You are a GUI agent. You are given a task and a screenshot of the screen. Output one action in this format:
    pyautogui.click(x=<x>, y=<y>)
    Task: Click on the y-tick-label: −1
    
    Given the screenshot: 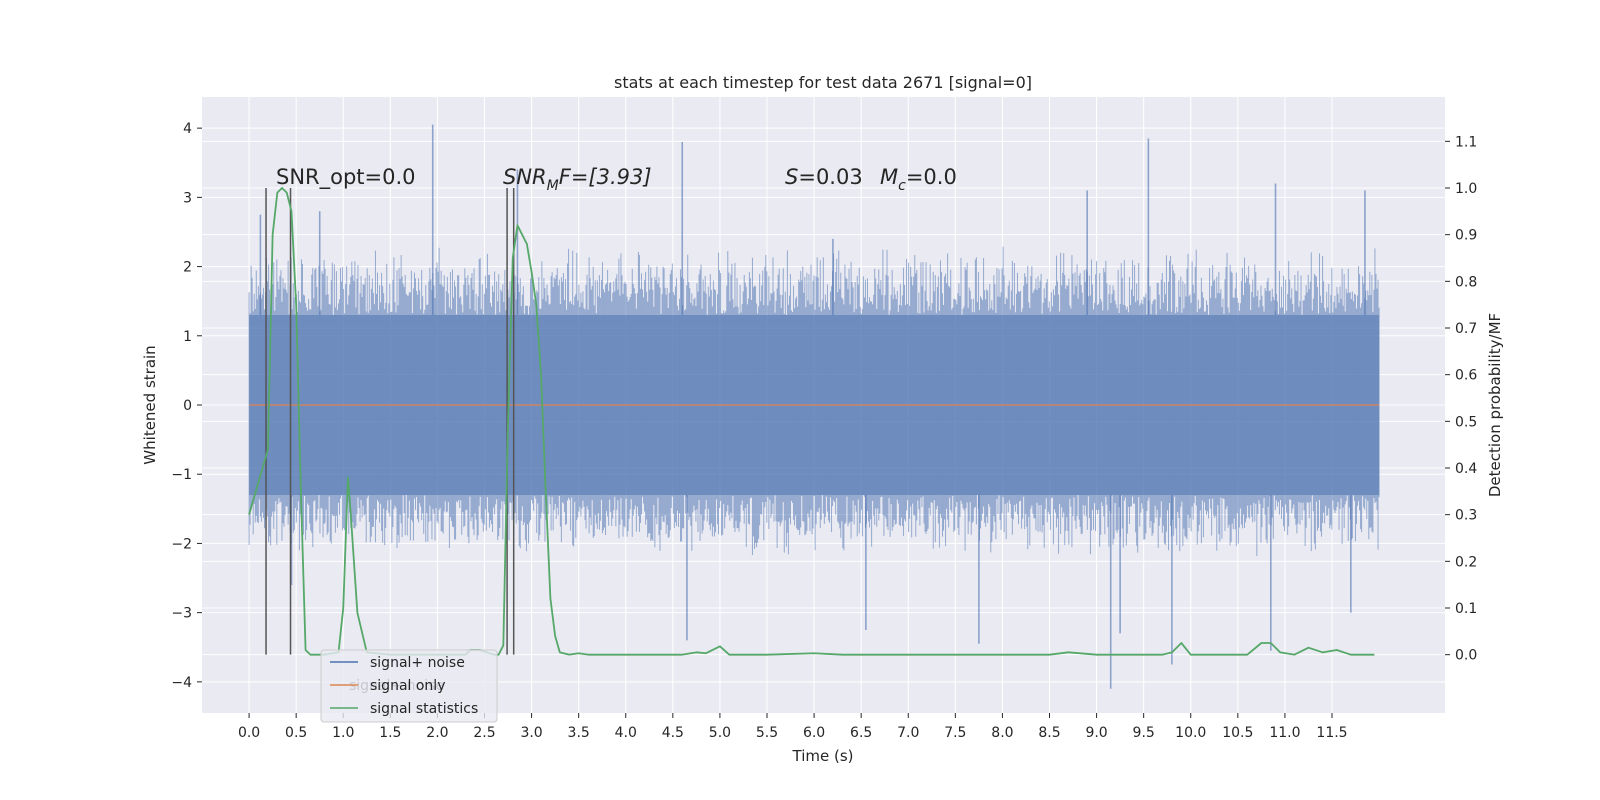 What is the action you would take?
    pyautogui.click(x=181, y=475)
    